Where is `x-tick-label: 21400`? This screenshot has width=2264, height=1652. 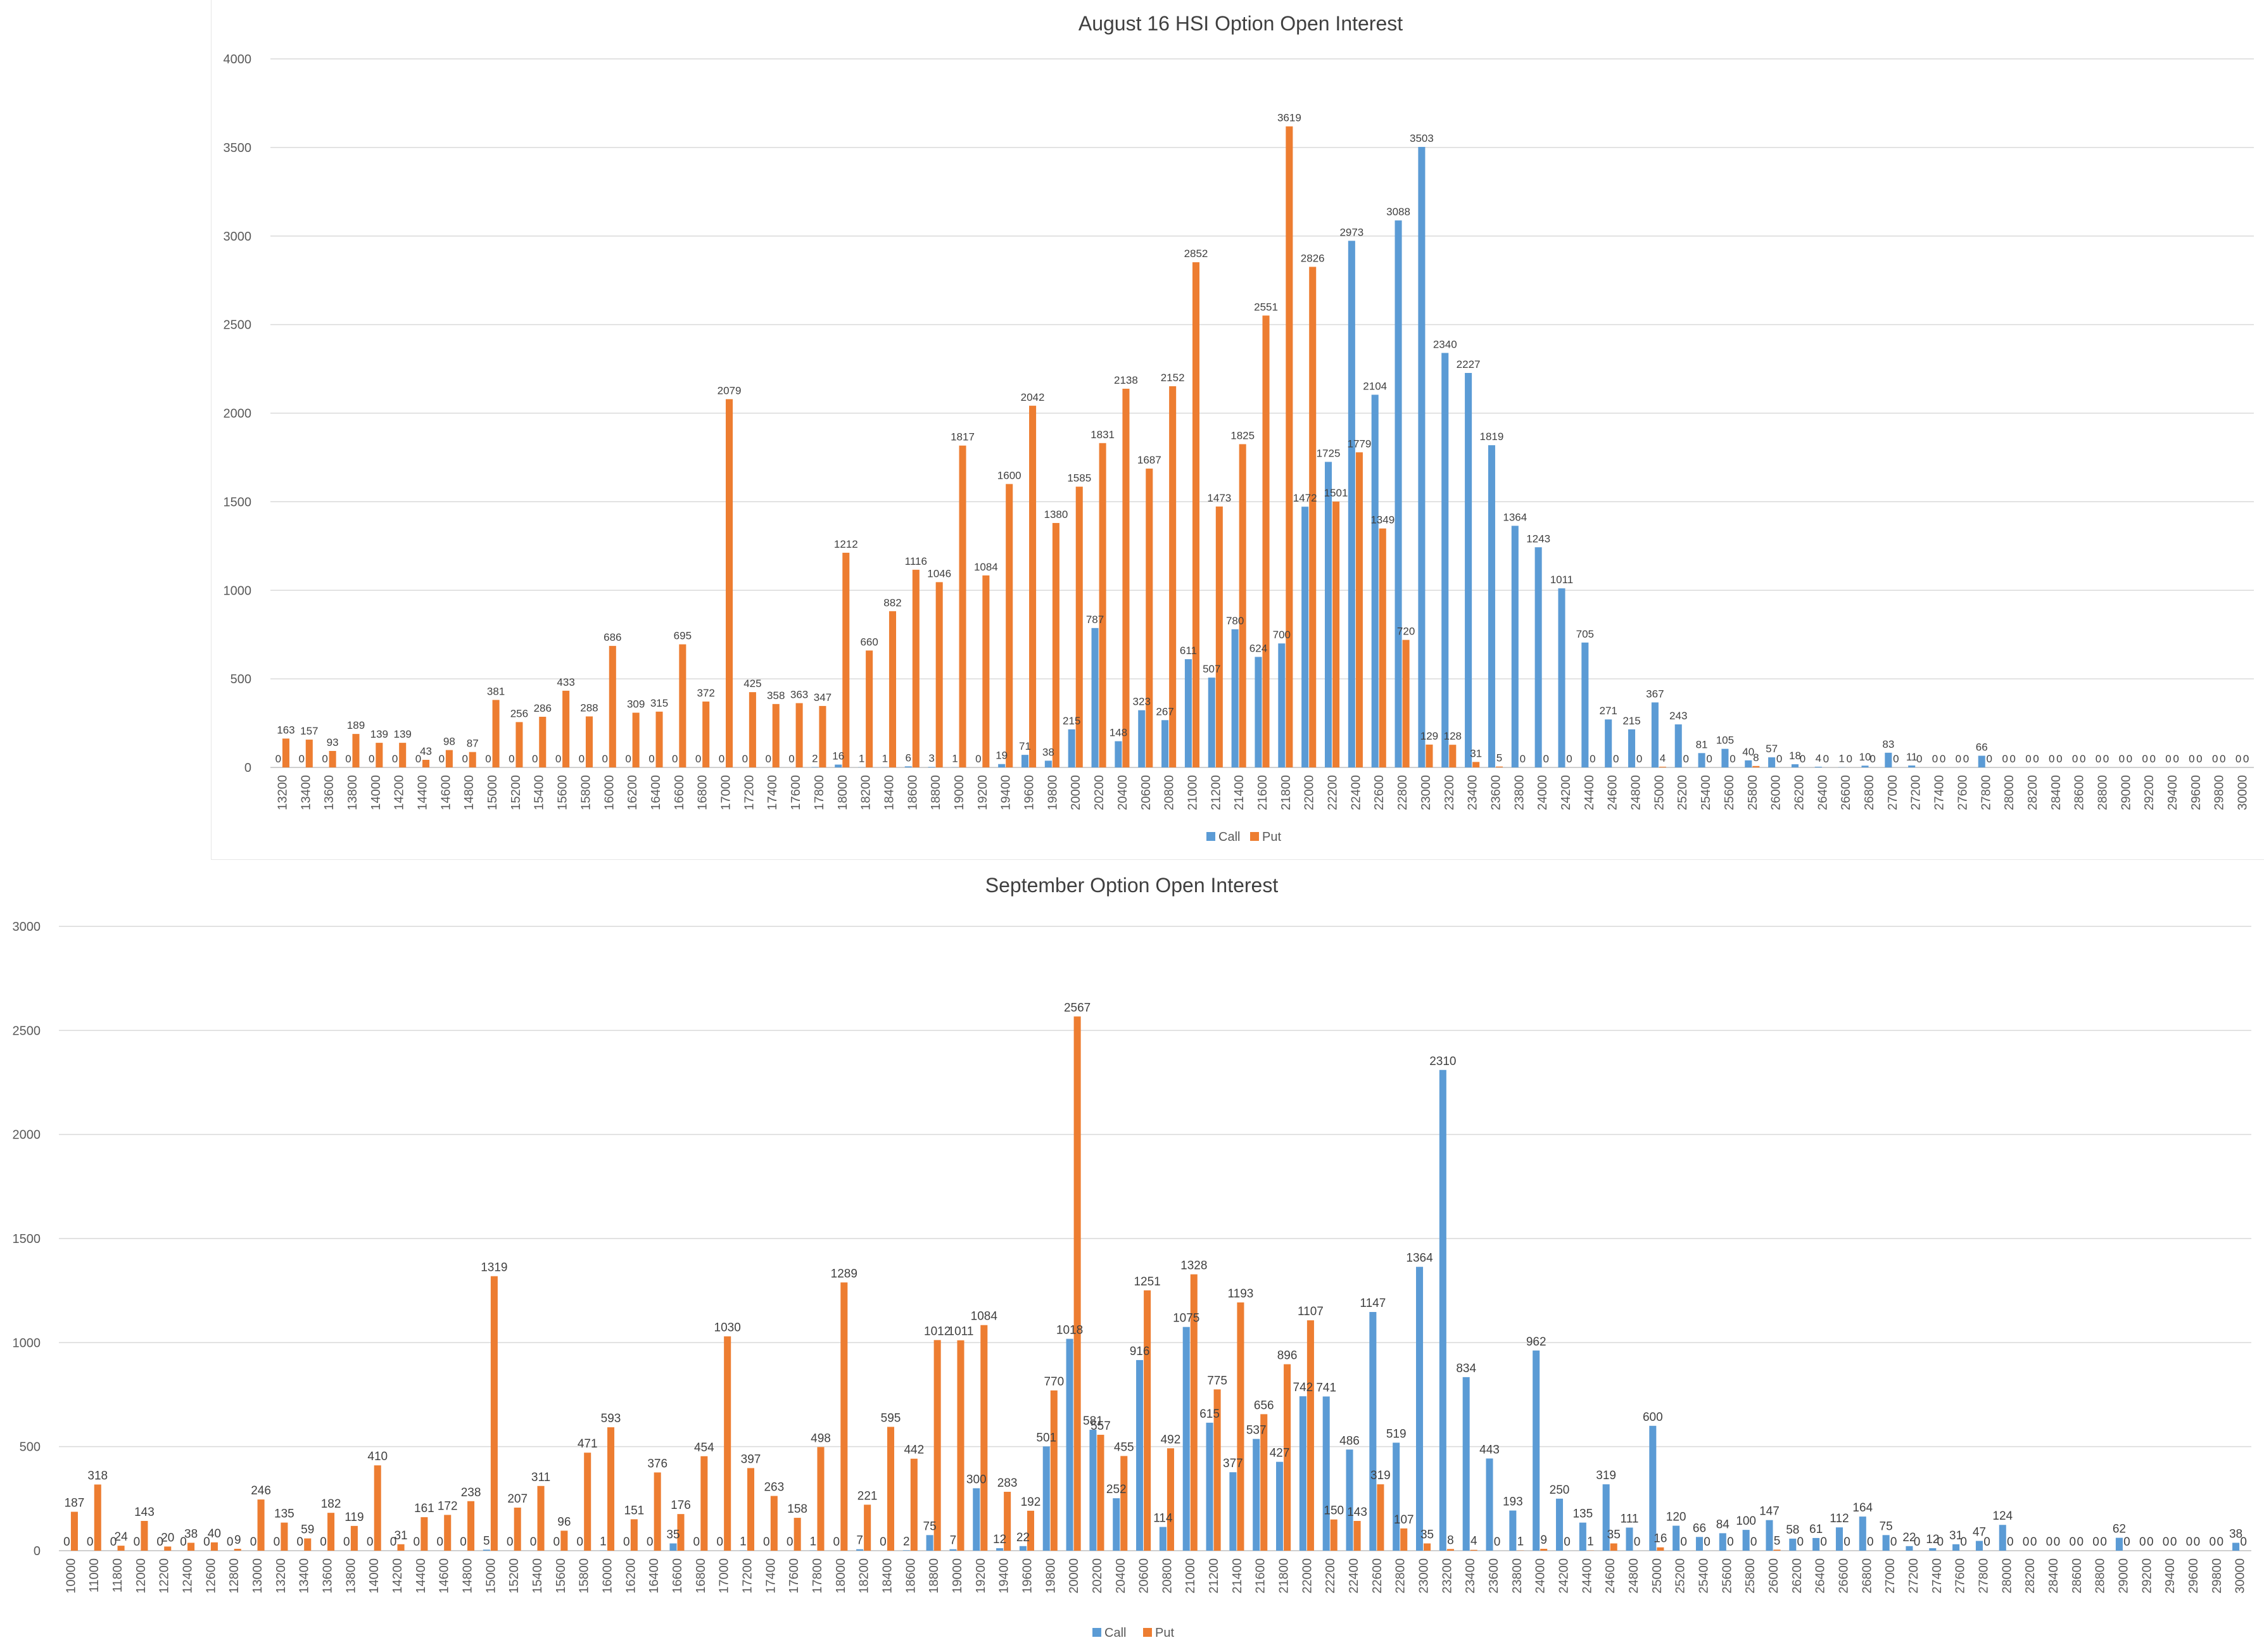 x-tick-label: 21400 is located at coordinates (1239, 793).